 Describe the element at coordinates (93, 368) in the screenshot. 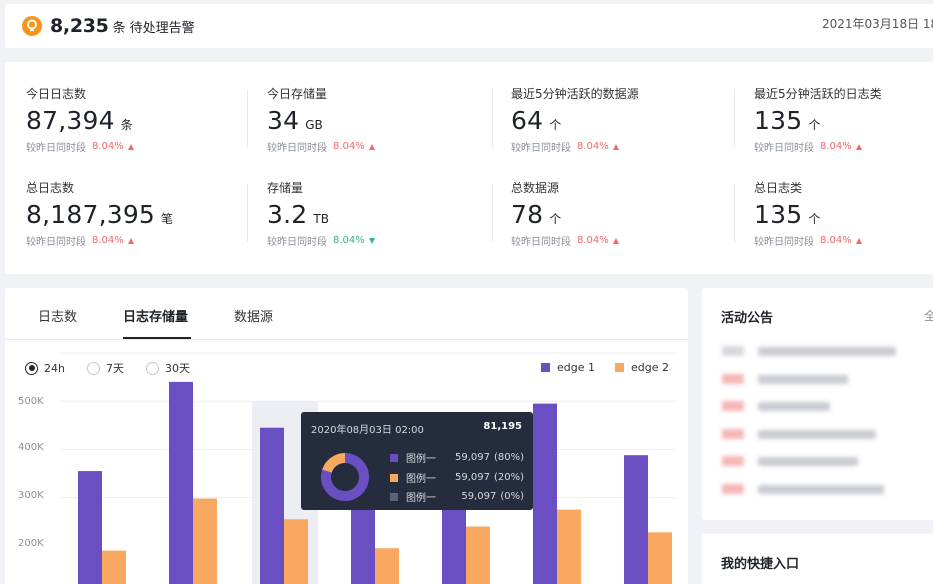

I see `radio-7d` at that location.